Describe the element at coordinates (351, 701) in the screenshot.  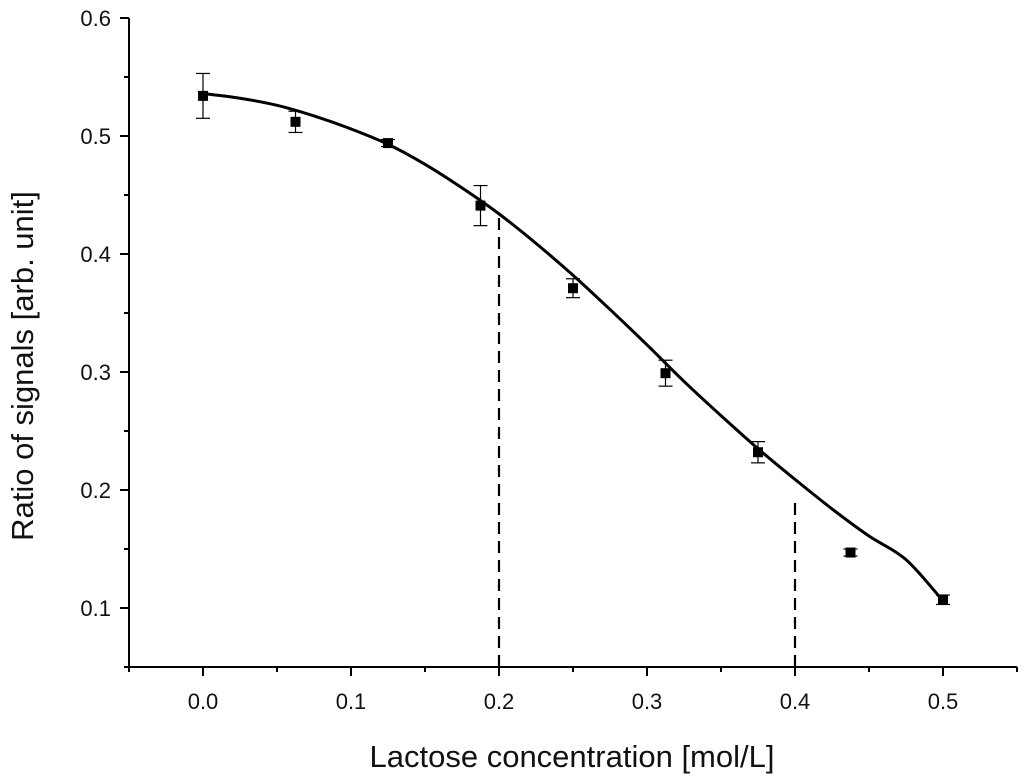
I see `x-tick-label: 0.1` at that location.